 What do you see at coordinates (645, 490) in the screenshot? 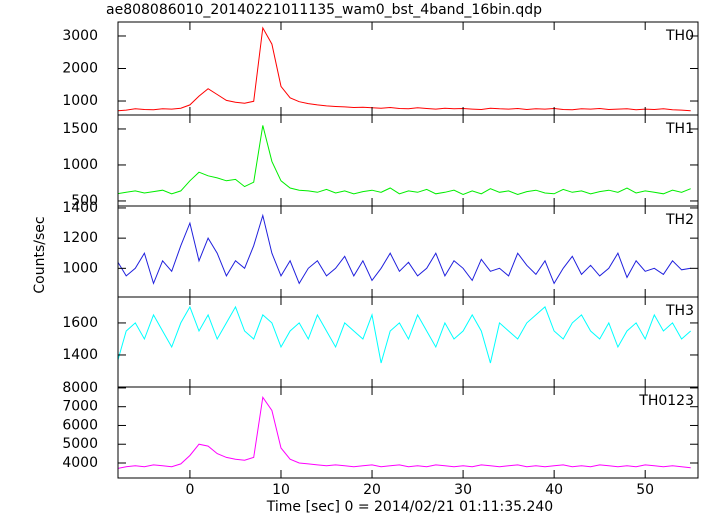
I see `x-tick-label: 50` at bounding box center [645, 490].